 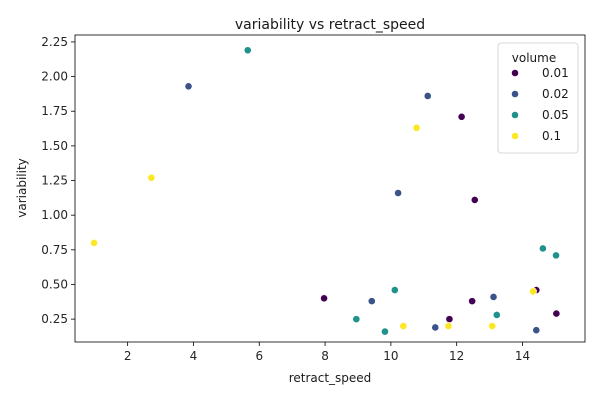 What do you see at coordinates (128, 356) in the screenshot?
I see `x-tick-label: 2` at bounding box center [128, 356].